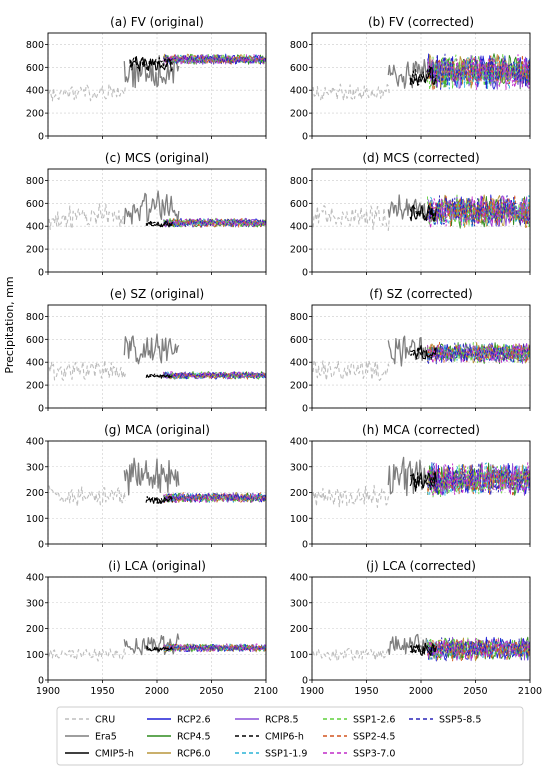 The image size is (550, 772). What do you see at coordinates (157, 158) in the screenshot?
I see `panel-title: (c) MCS (original)` at bounding box center [157, 158].